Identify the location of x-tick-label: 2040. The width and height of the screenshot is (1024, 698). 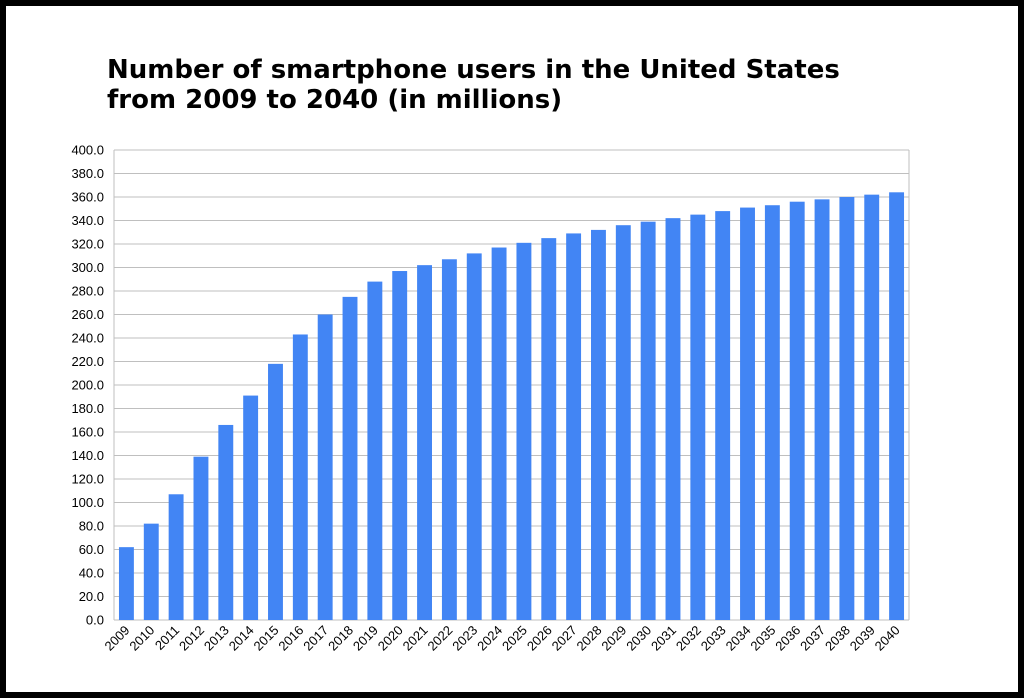
(887, 638).